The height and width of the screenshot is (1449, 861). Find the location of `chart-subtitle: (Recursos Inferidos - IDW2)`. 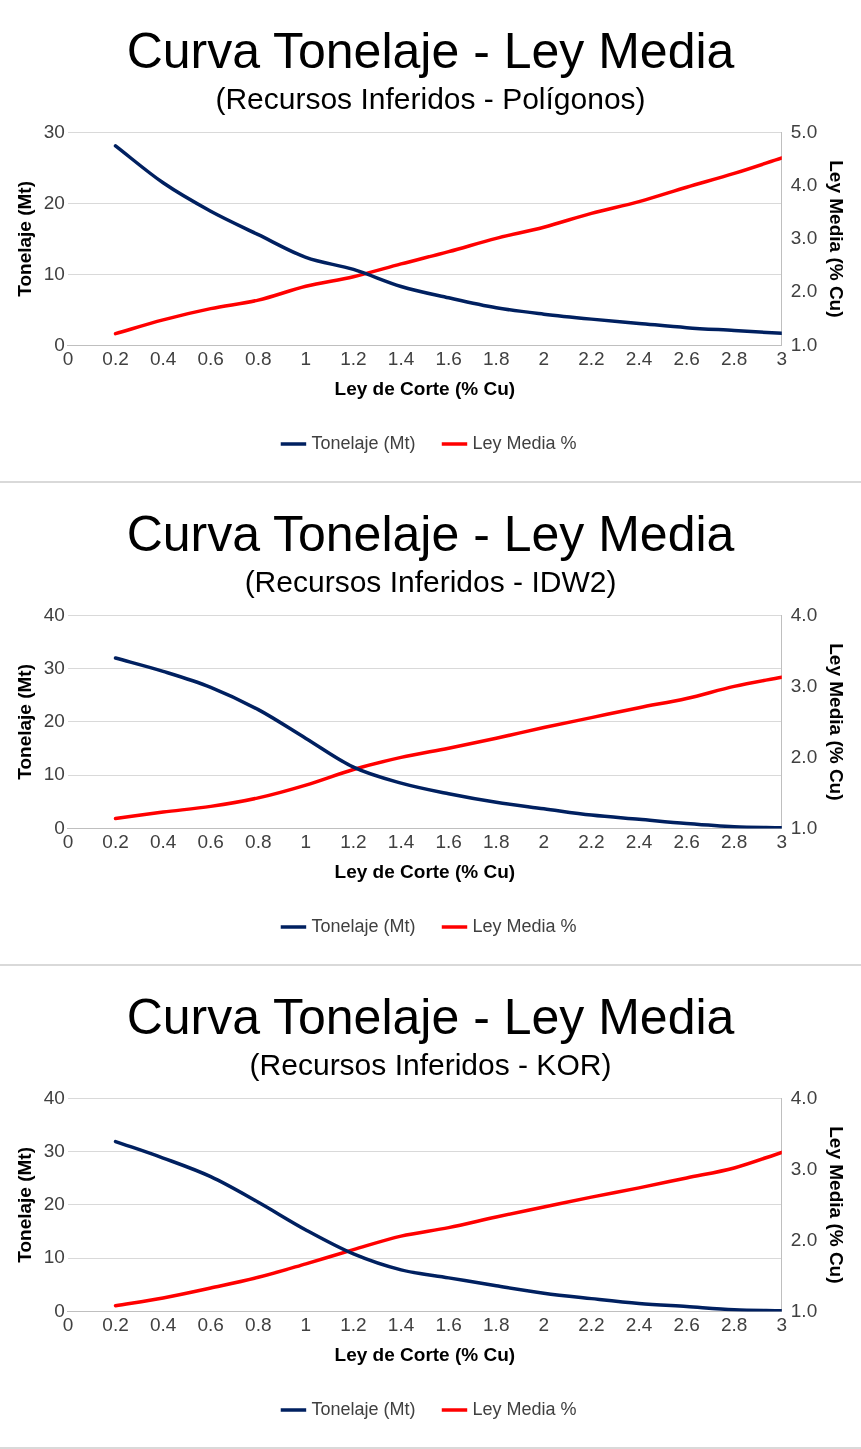

chart-subtitle: (Recursos Inferidos - IDW2) is located at coordinates (430, 582).